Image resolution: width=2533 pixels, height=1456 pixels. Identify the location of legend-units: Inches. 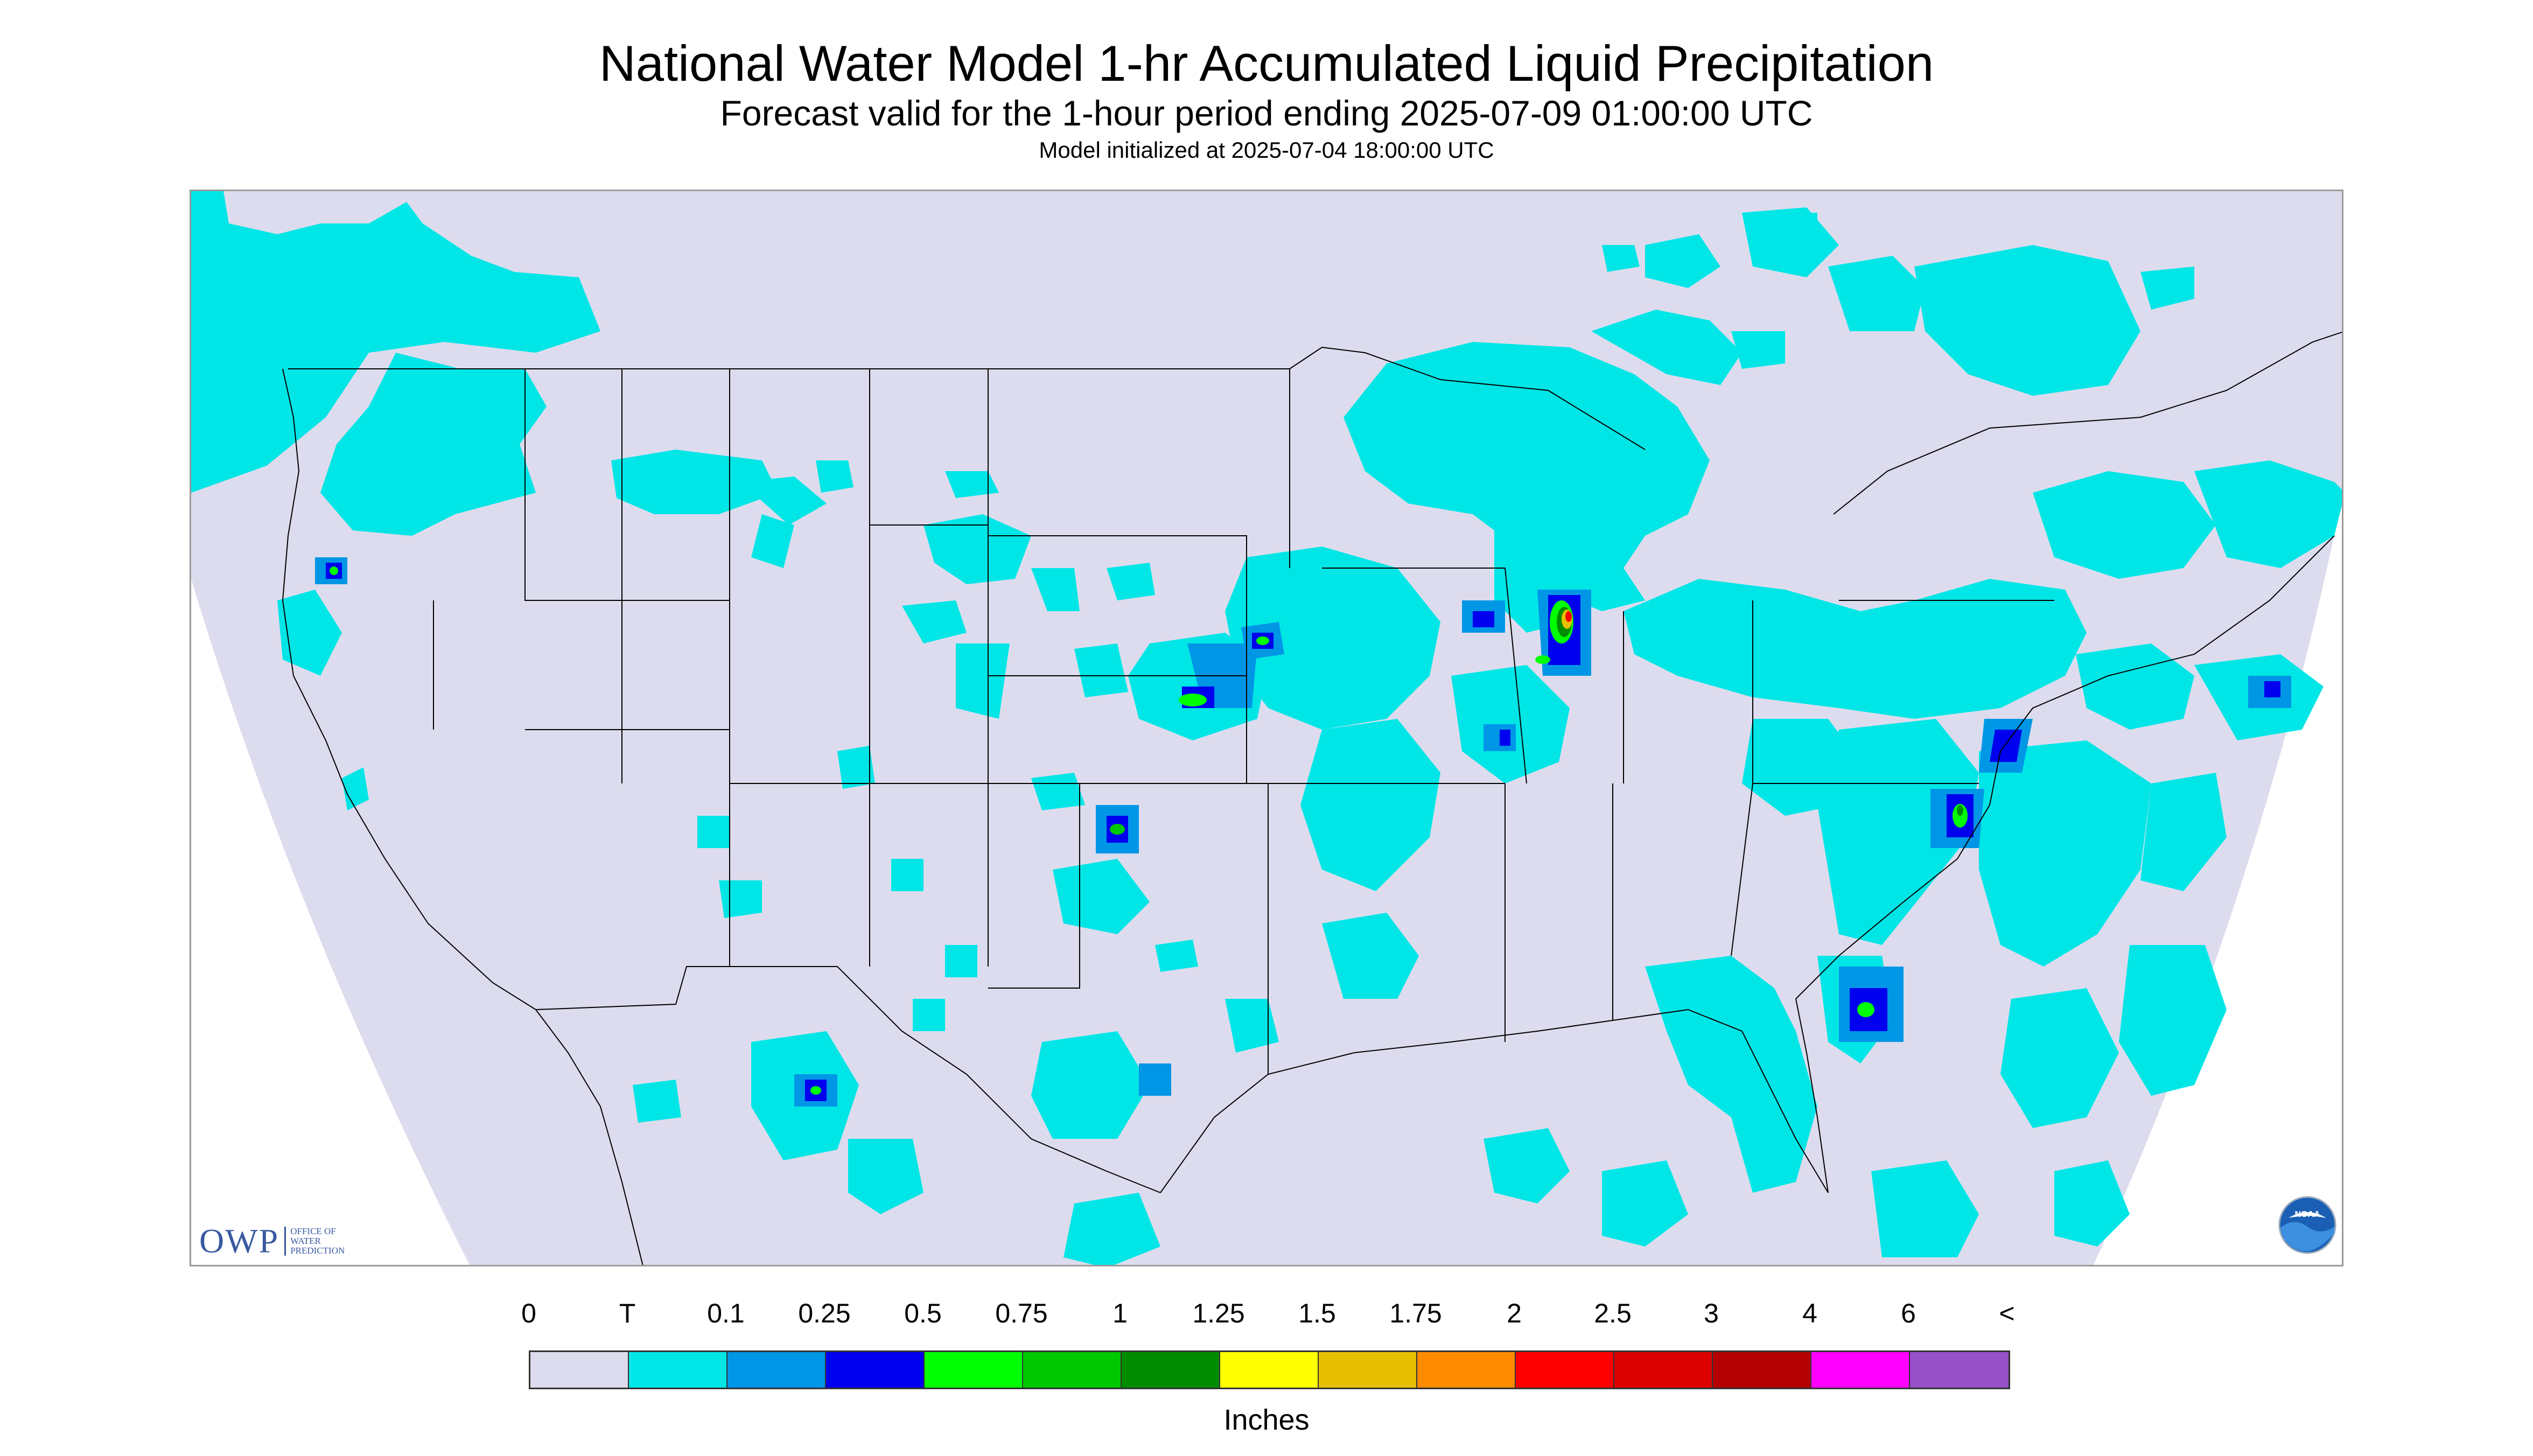
(1266, 1420).